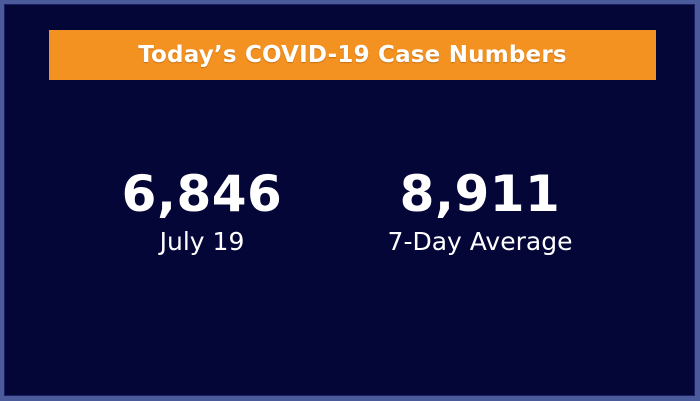 This screenshot has height=401, width=700. I want to click on stat-label: 7-Day Average, so click(480, 241).